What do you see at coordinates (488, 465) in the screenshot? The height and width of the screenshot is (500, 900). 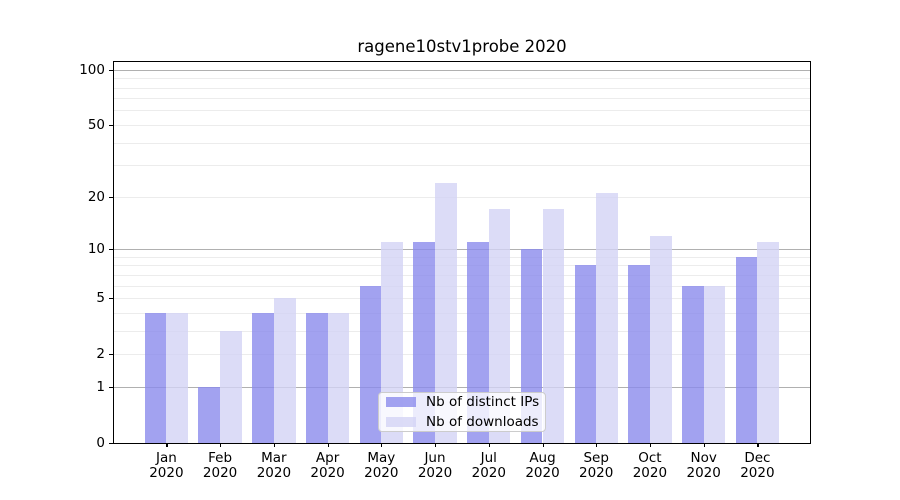 I see `x-axis-tick-label: Jul 2020` at bounding box center [488, 465].